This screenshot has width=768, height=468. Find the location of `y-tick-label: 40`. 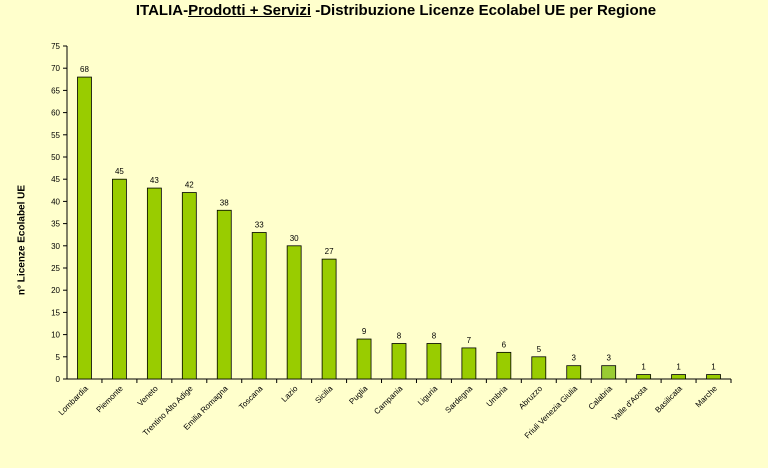

y-tick-label: 40 is located at coordinates (55, 201).